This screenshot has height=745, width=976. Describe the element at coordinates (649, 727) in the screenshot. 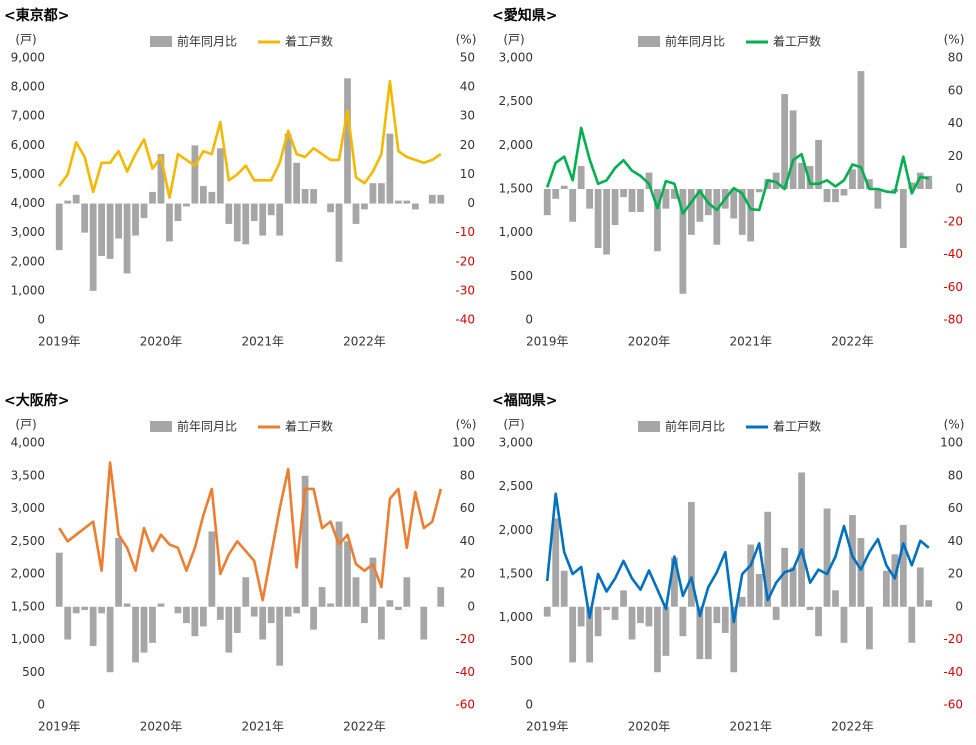

I see `x-tick-label: 2020年` at that location.